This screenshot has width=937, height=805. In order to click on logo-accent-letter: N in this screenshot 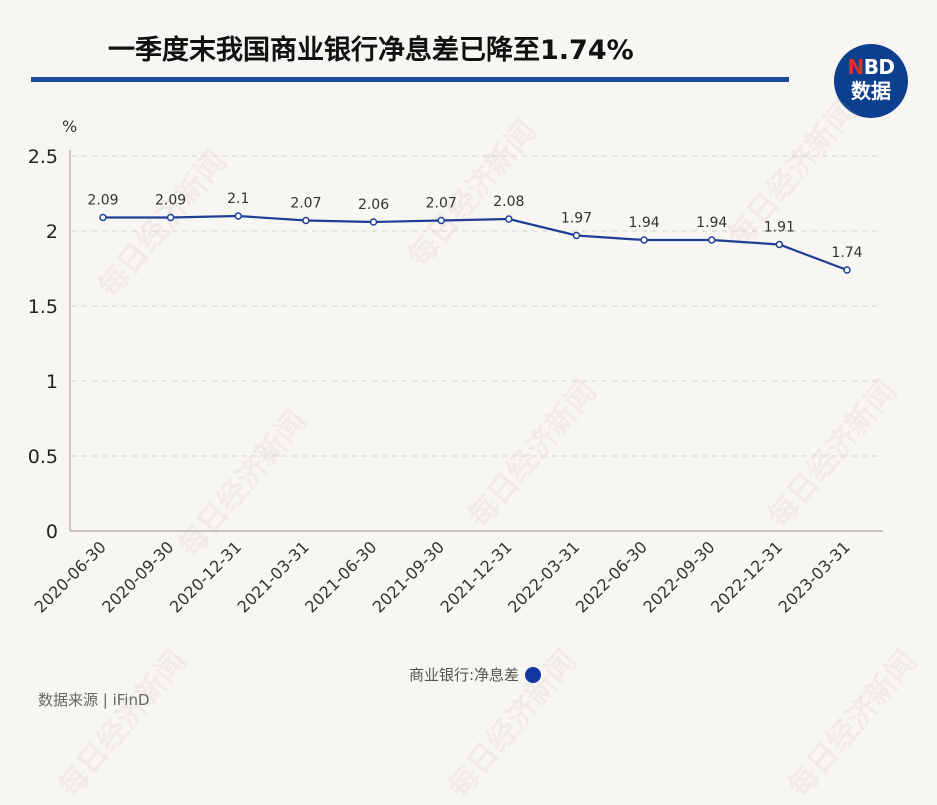, I will do `click(855, 67)`.